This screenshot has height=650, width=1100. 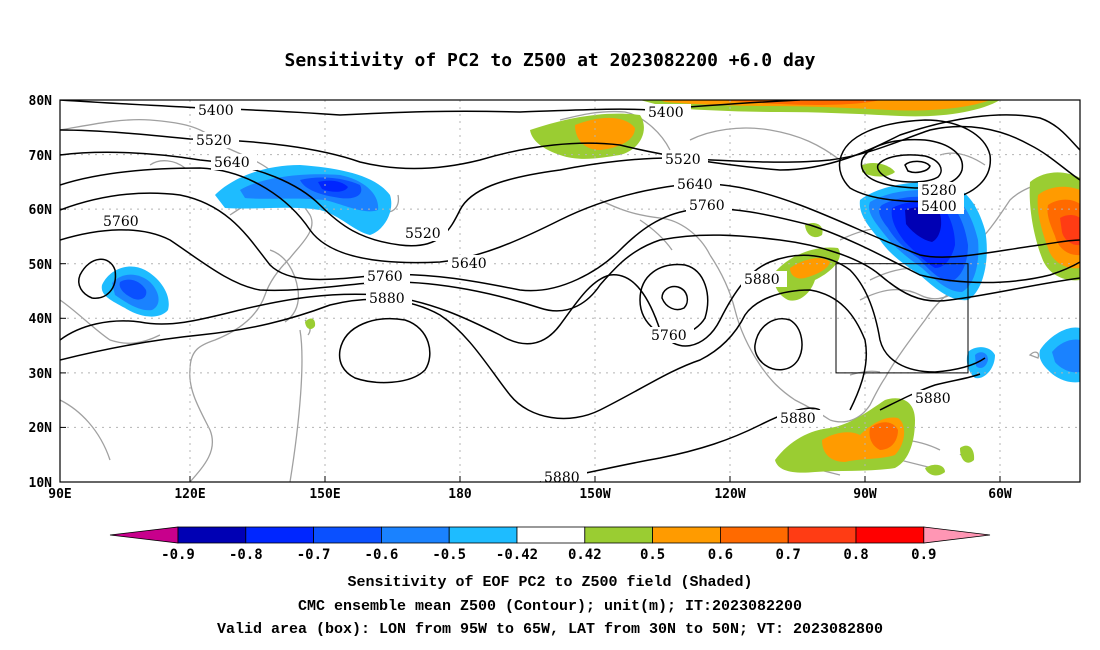 I want to click on colorbar-label: -0.5, so click(x=449, y=555).